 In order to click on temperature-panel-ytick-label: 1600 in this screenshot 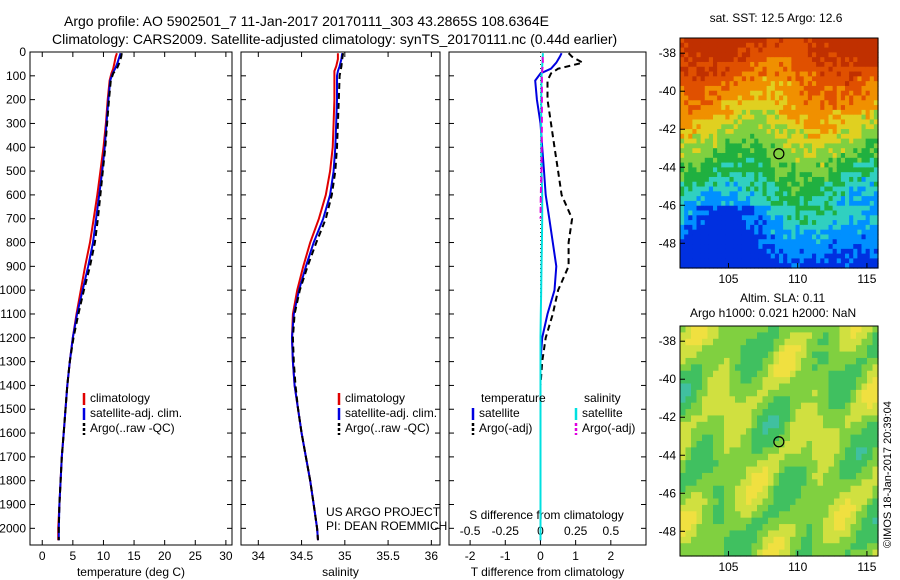, I will do `click(13, 433)`.